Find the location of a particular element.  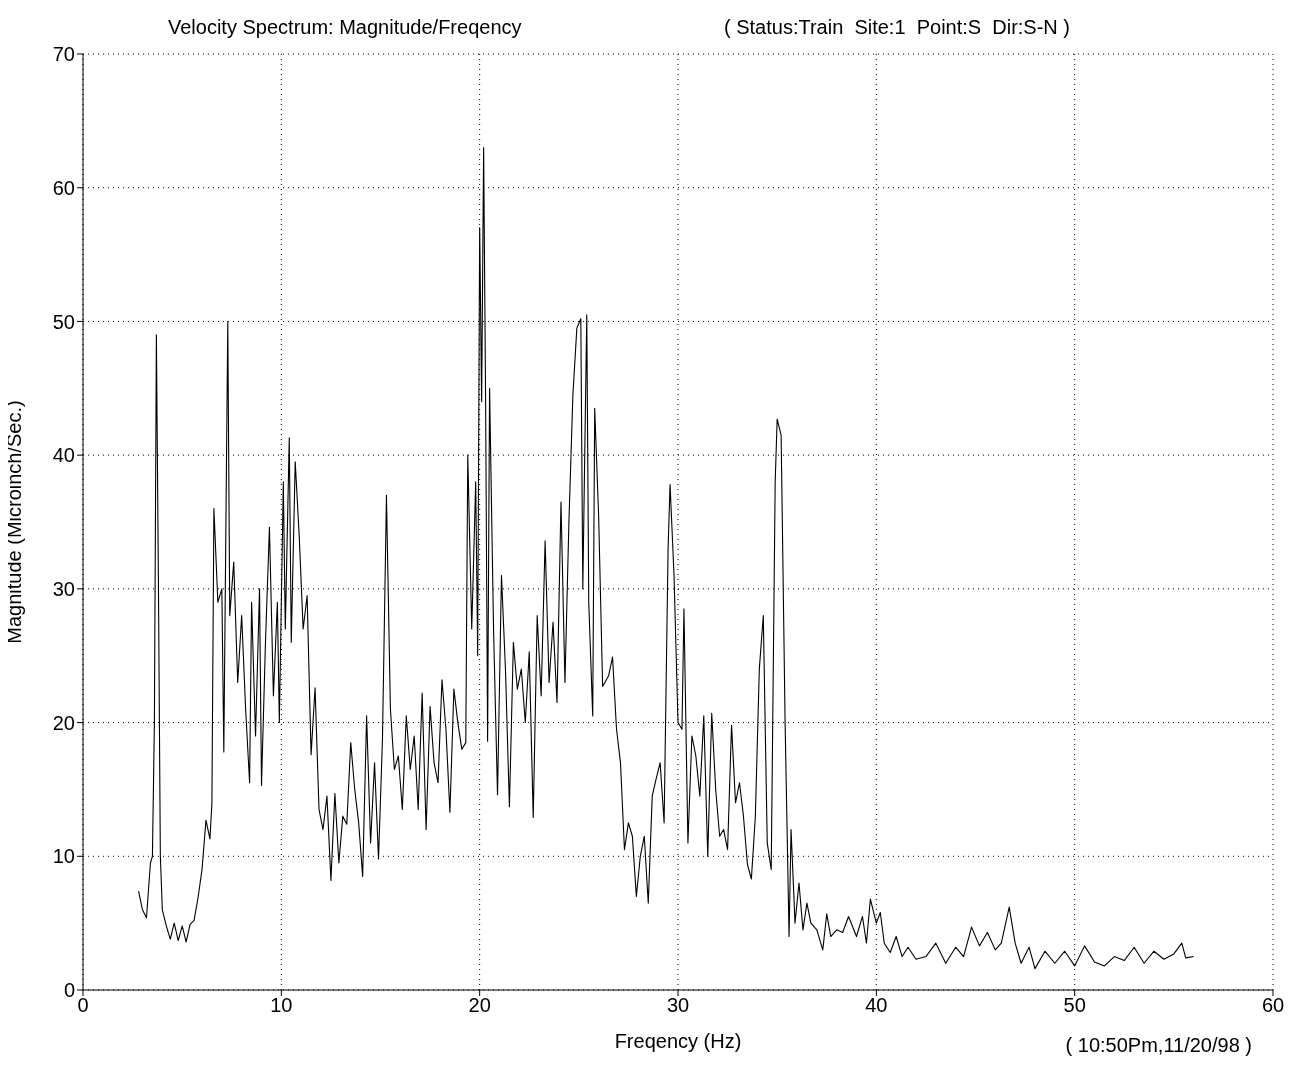

x-tick-label: 20 is located at coordinates (479, 1005).